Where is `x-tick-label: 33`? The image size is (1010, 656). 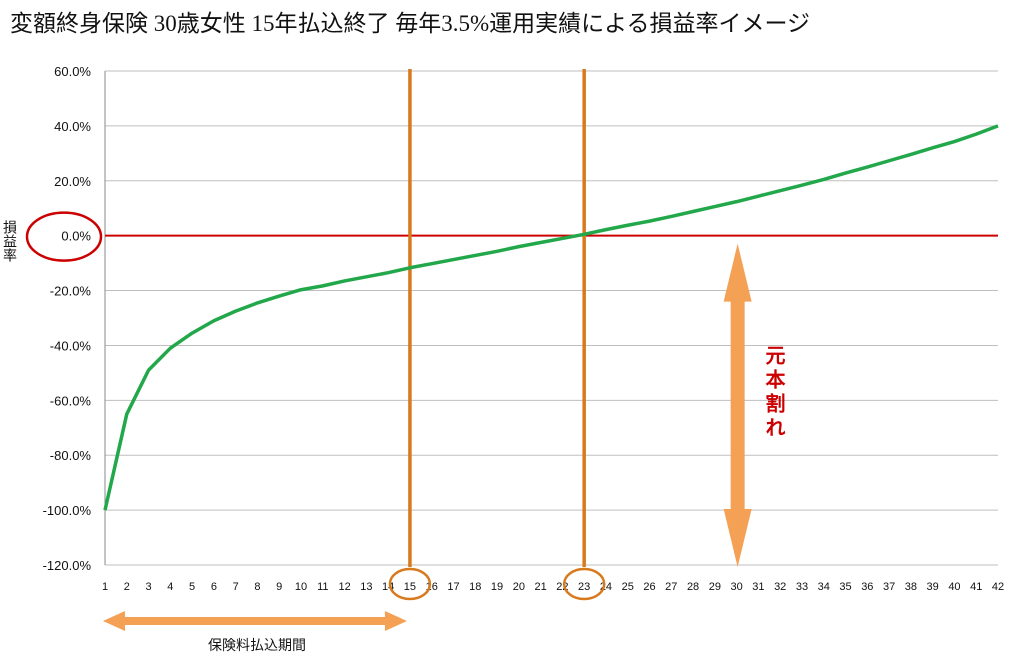 x-tick-label: 33 is located at coordinates (802, 587).